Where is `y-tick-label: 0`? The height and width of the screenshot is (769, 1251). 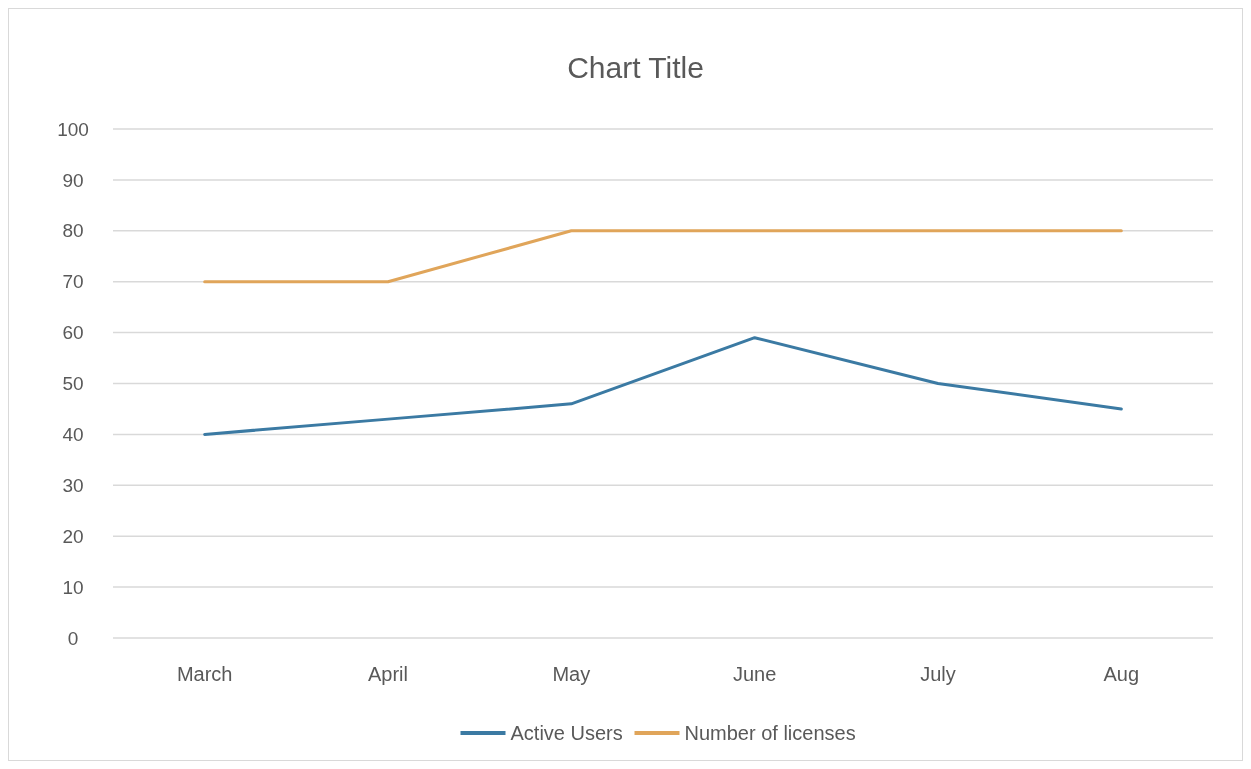
y-tick-label: 0 is located at coordinates (73, 638).